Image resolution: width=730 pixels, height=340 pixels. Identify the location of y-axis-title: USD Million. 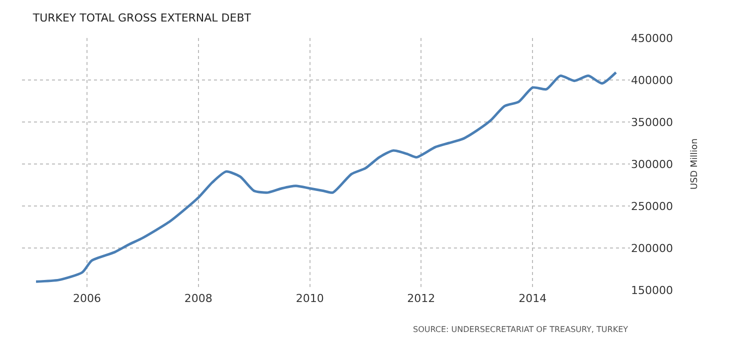
(695, 164).